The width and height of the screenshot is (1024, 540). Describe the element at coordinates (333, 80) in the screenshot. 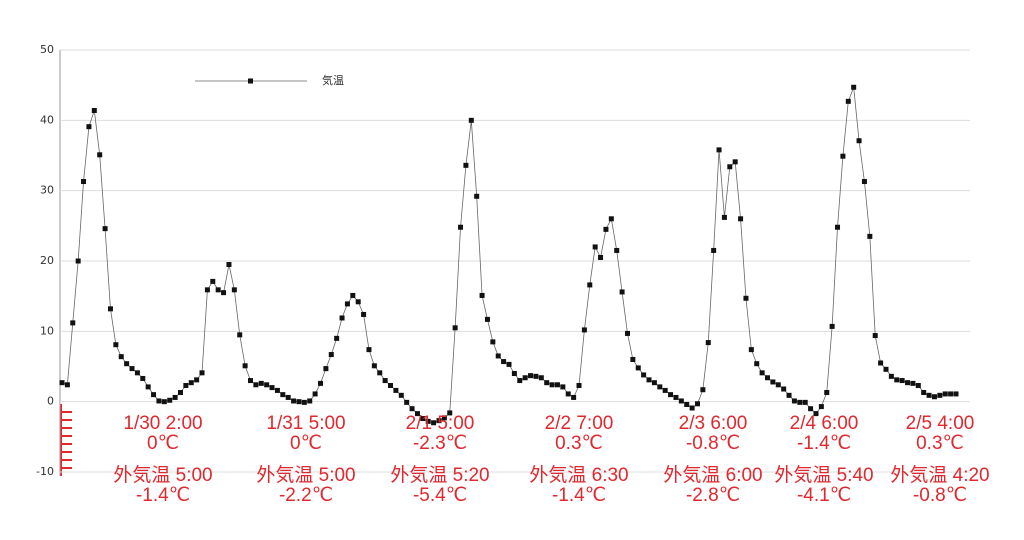

I see `legend-label: 気温` at that location.